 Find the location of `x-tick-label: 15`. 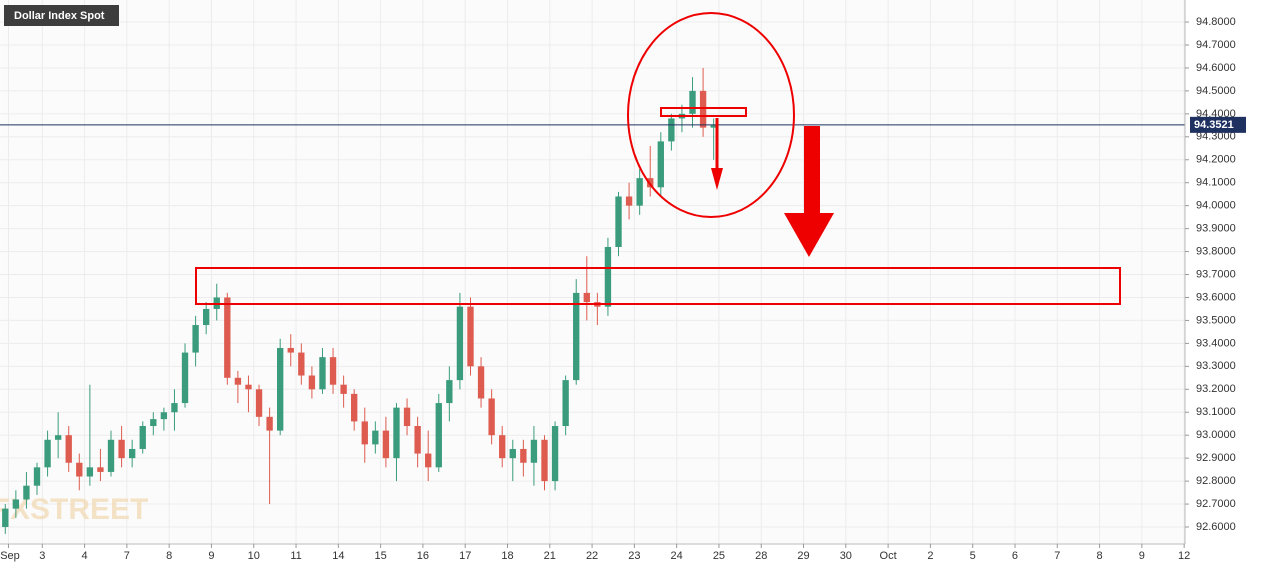

x-tick-label: 15 is located at coordinates (380, 556).